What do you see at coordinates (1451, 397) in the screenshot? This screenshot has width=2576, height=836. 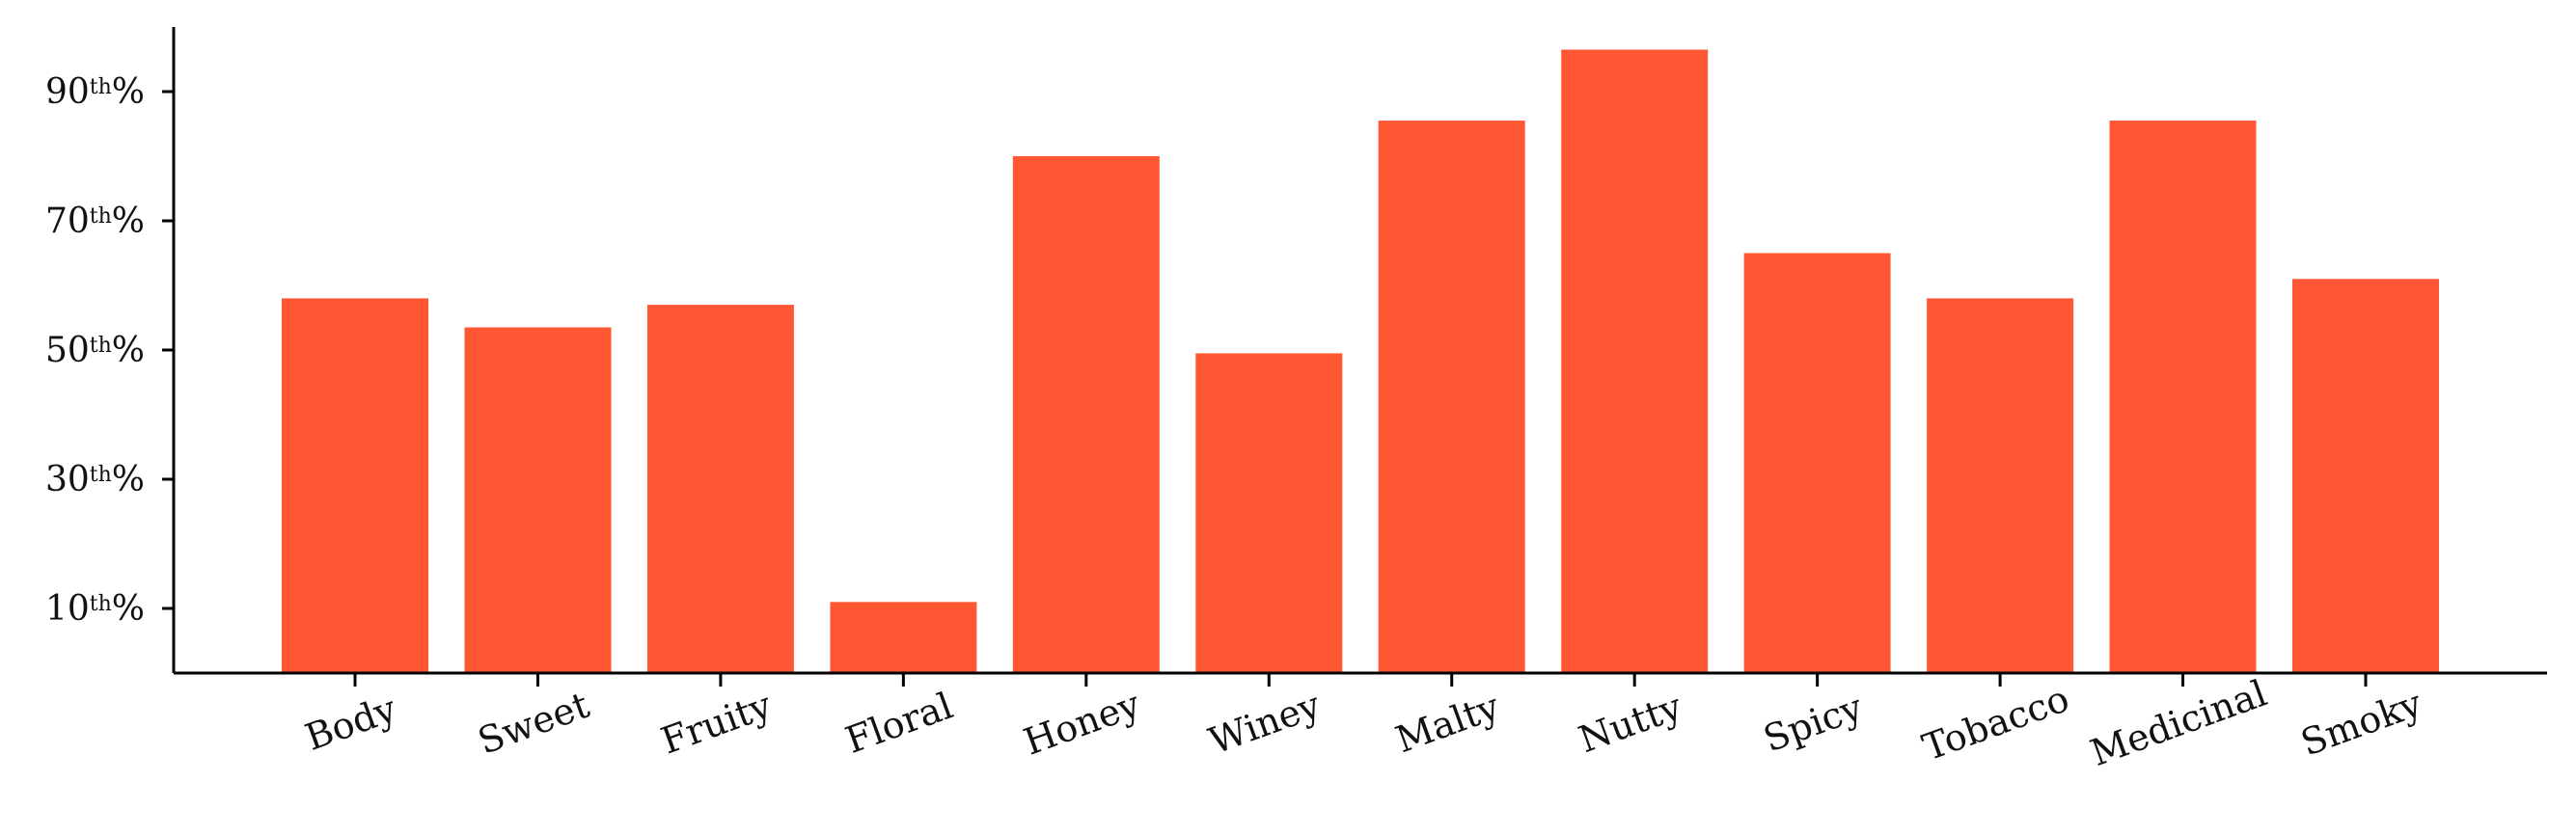 I see `bar-malty` at bounding box center [1451, 397].